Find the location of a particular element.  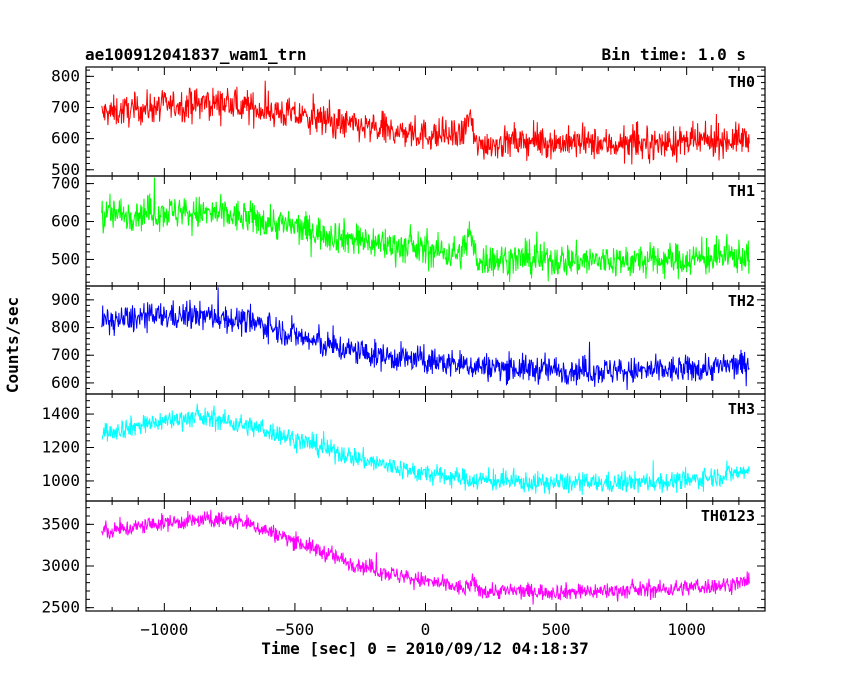

y-tick-label: 3000 is located at coordinates (60, 565).